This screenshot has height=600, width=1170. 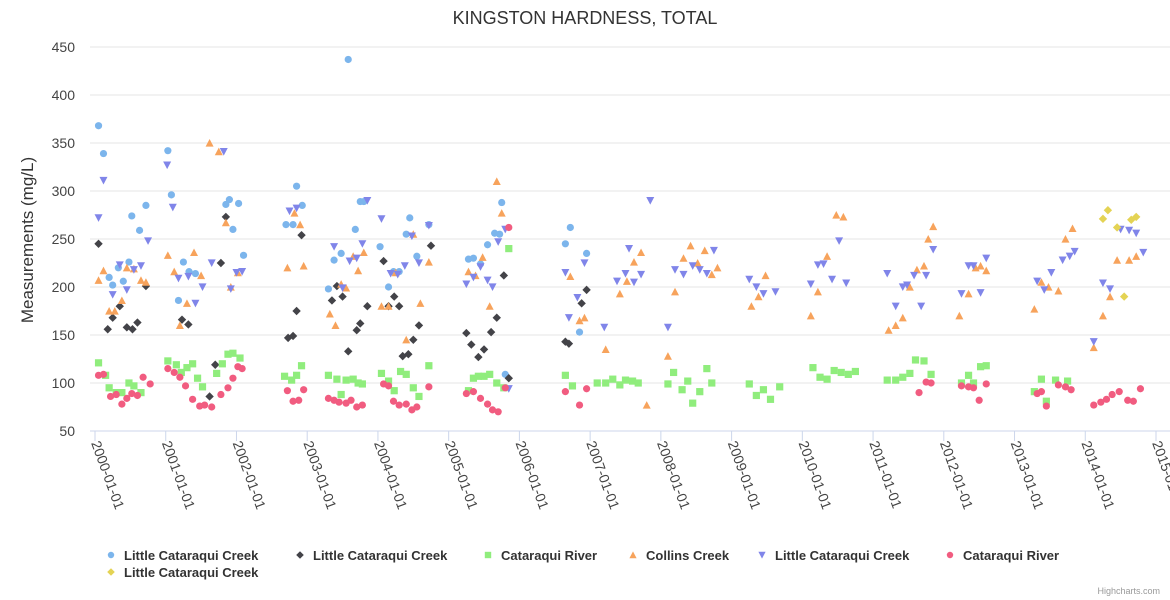 I want to click on legend-label: Collins Creek, so click(x=688, y=555).